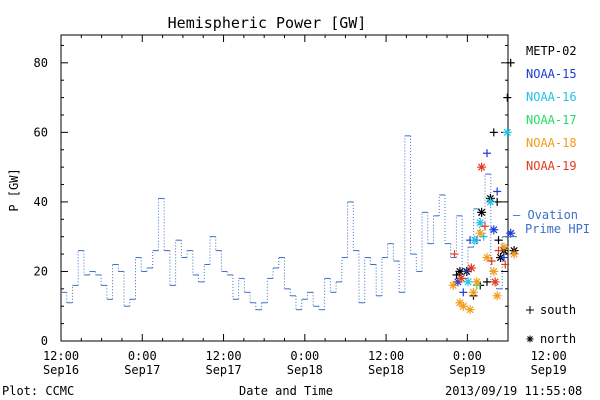  What do you see at coordinates (557, 229) in the screenshot?
I see `ovation-legend-label: Prime HPI` at bounding box center [557, 229].